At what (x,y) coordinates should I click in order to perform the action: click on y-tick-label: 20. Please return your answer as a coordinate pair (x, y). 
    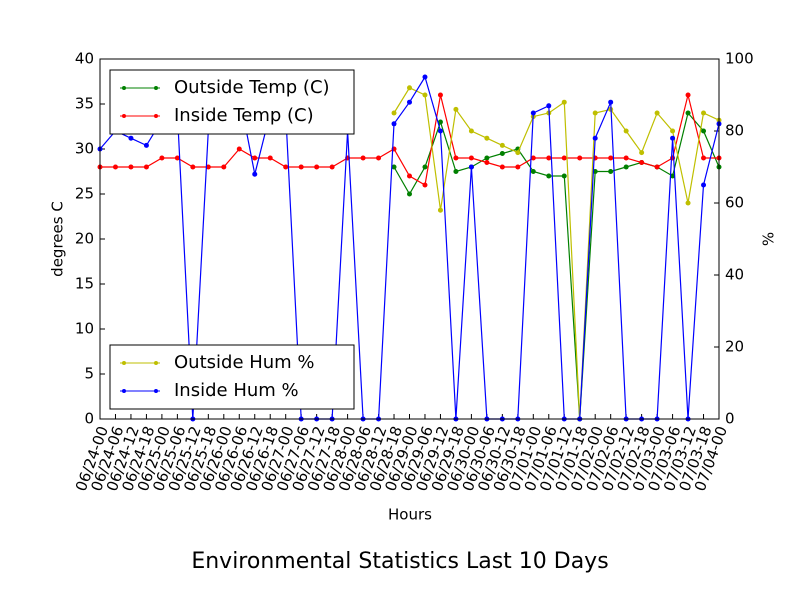
    Looking at the image, I should click on (84, 239).